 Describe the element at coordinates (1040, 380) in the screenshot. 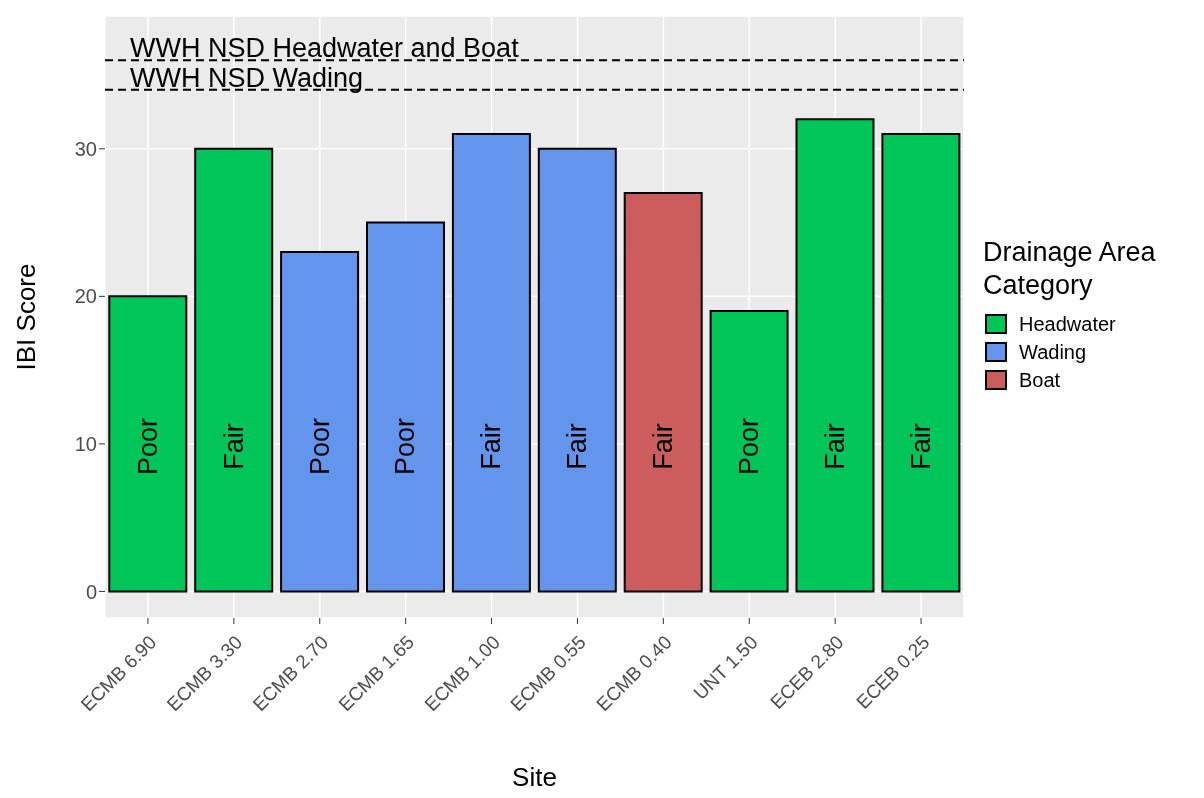

I see `legend-label: Boat` at that location.